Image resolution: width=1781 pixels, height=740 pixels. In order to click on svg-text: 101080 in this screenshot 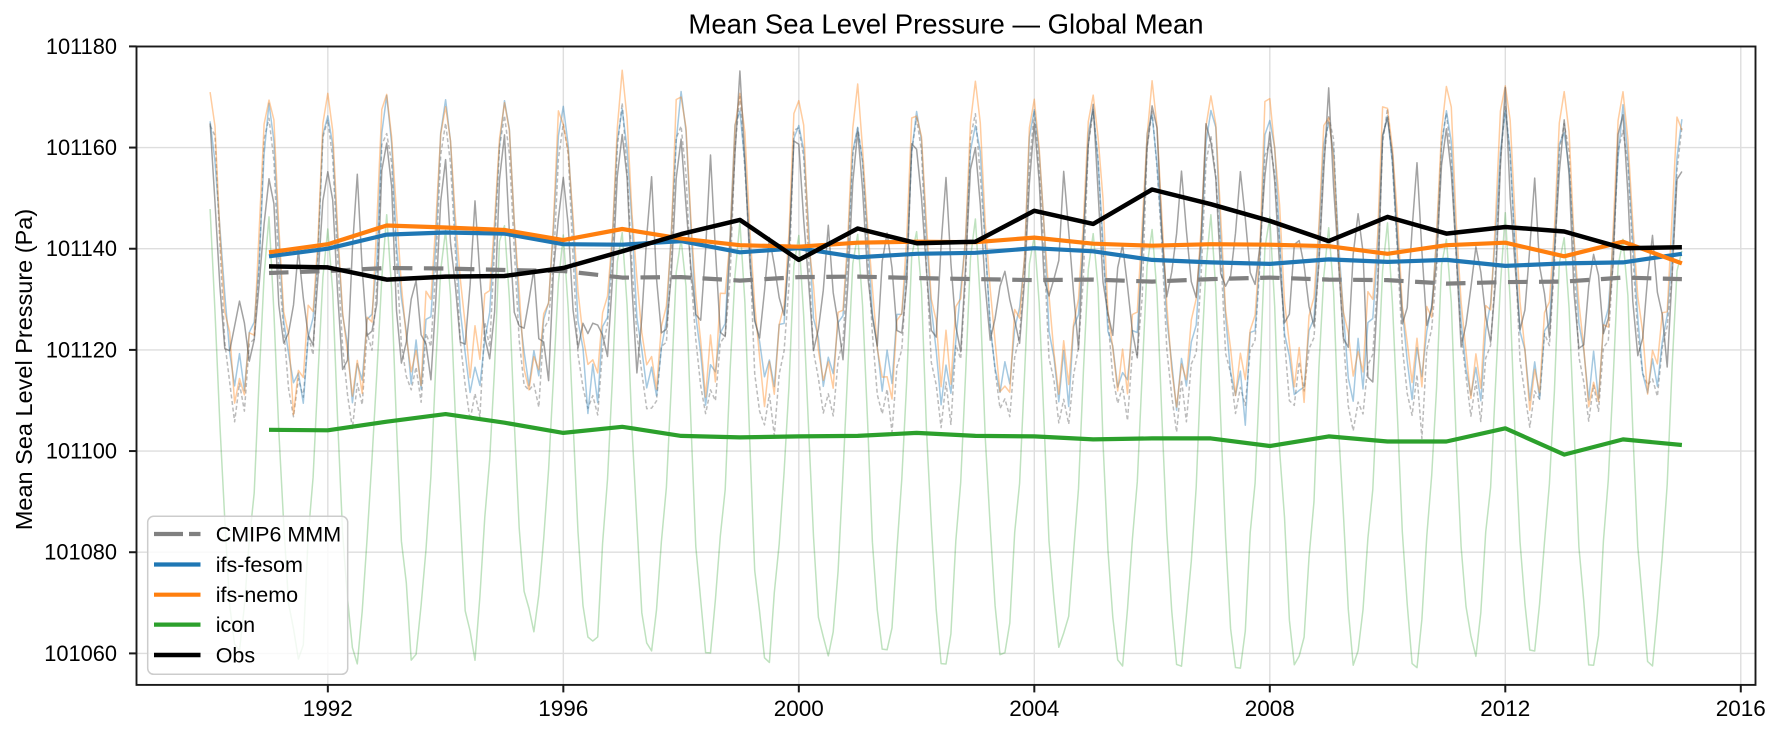, I will do `click(80, 552)`.